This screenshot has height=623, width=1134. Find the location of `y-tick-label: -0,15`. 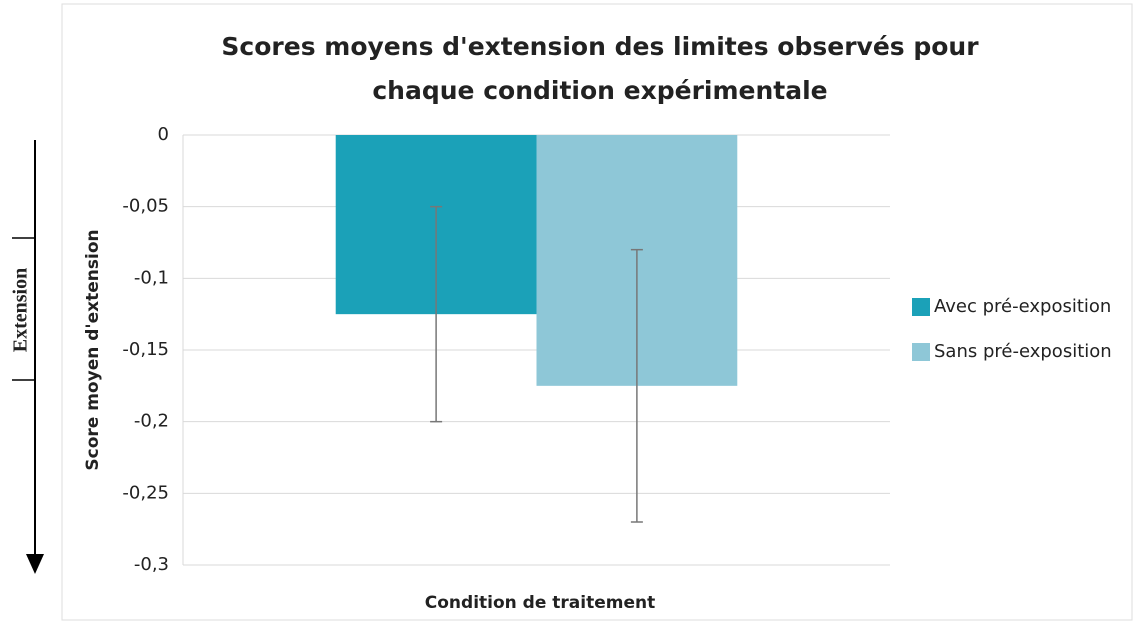

y-tick-label: -0,15 is located at coordinates (145, 349).